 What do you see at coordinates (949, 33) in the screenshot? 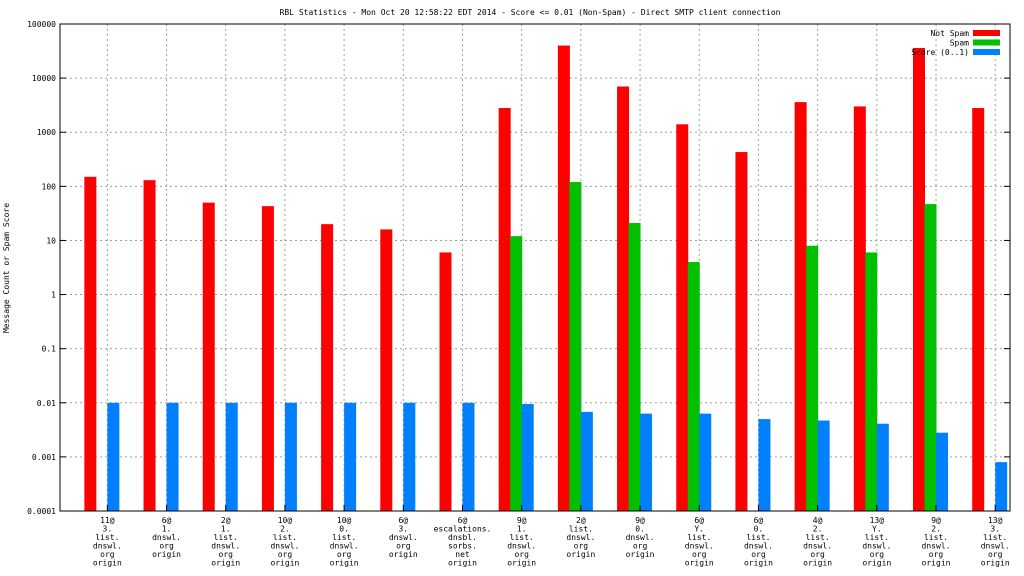
I see `legend-label: Not Spam` at bounding box center [949, 33].